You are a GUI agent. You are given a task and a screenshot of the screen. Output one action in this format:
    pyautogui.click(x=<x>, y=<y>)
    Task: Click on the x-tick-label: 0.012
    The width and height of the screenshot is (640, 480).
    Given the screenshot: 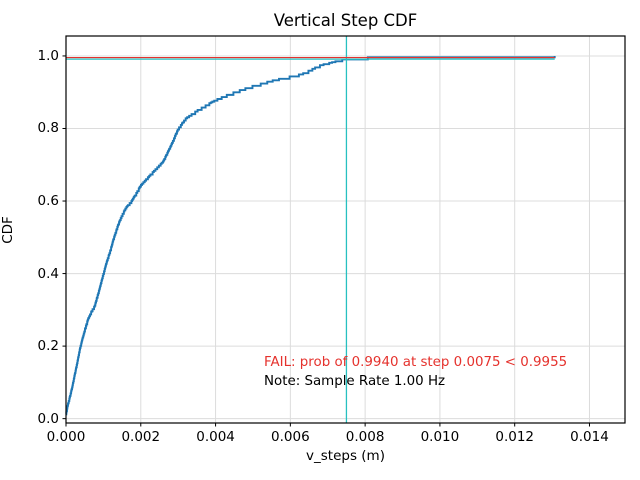 What is the action you would take?
    pyautogui.click(x=515, y=437)
    